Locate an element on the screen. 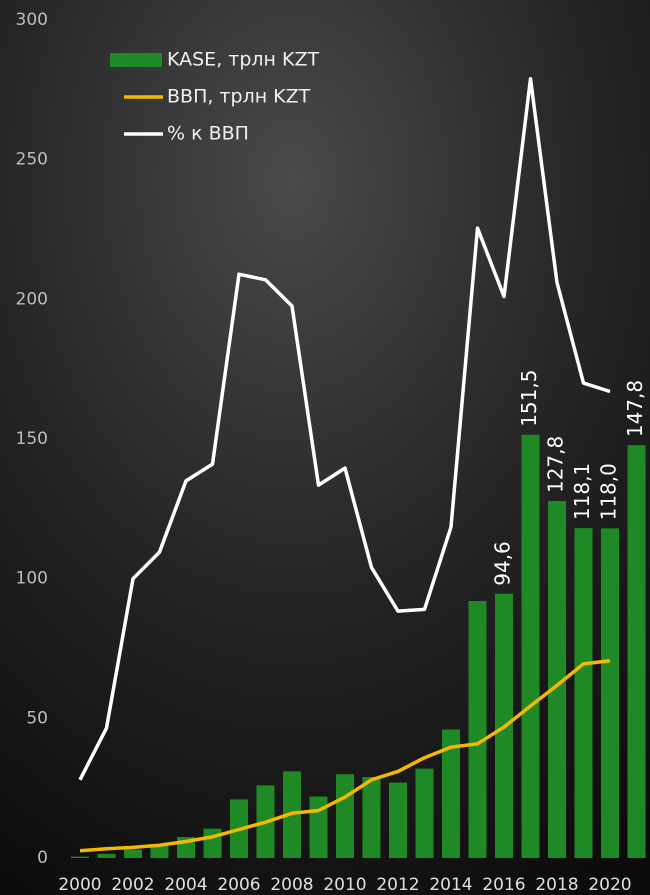 This screenshot has width=650, height=895. x-tick-label: 2016 is located at coordinates (503, 885).